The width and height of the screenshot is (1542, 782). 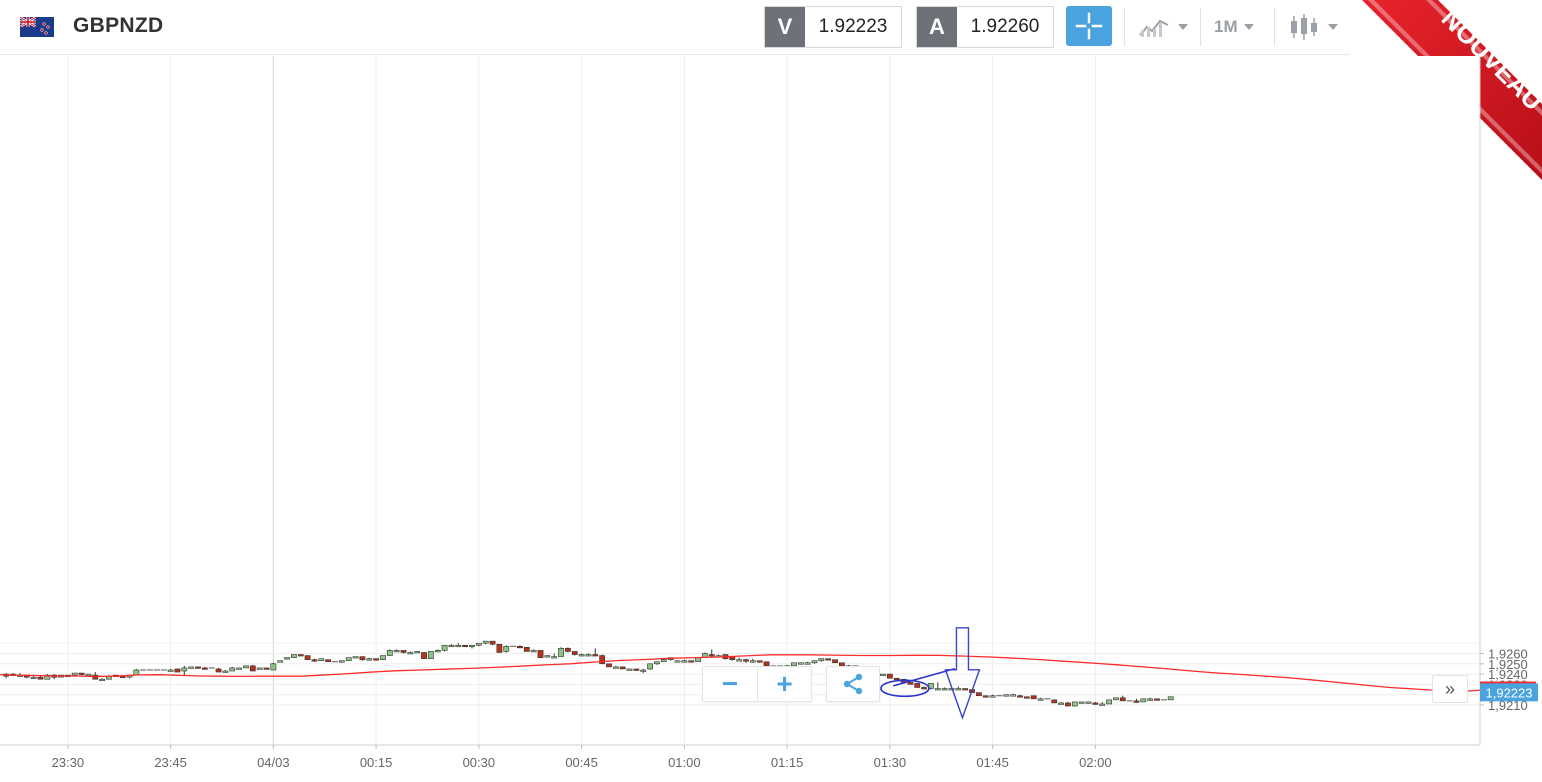 I want to click on x-tick-label: 01:45, so click(x=992, y=762).